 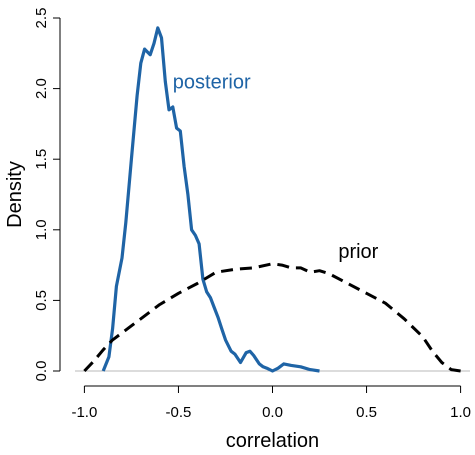 What do you see at coordinates (366, 412) in the screenshot?
I see `x-tick-label: 0.5` at bounding box center [366, 412].